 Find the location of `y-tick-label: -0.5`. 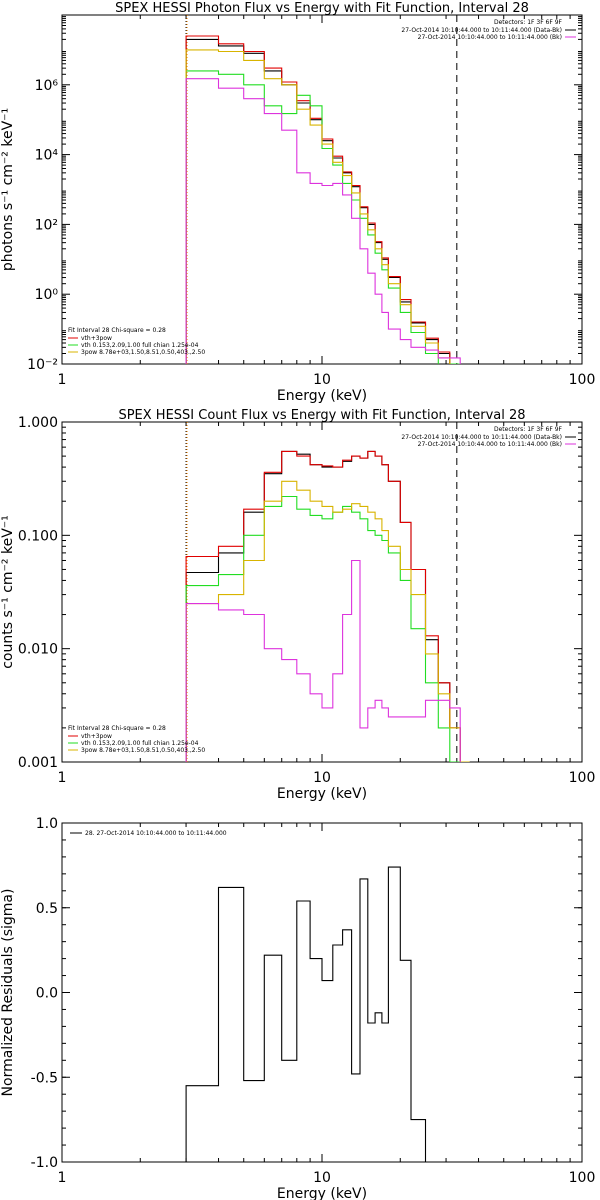

y-tick-label: -0.5 is located at coordinates (44, 1078).